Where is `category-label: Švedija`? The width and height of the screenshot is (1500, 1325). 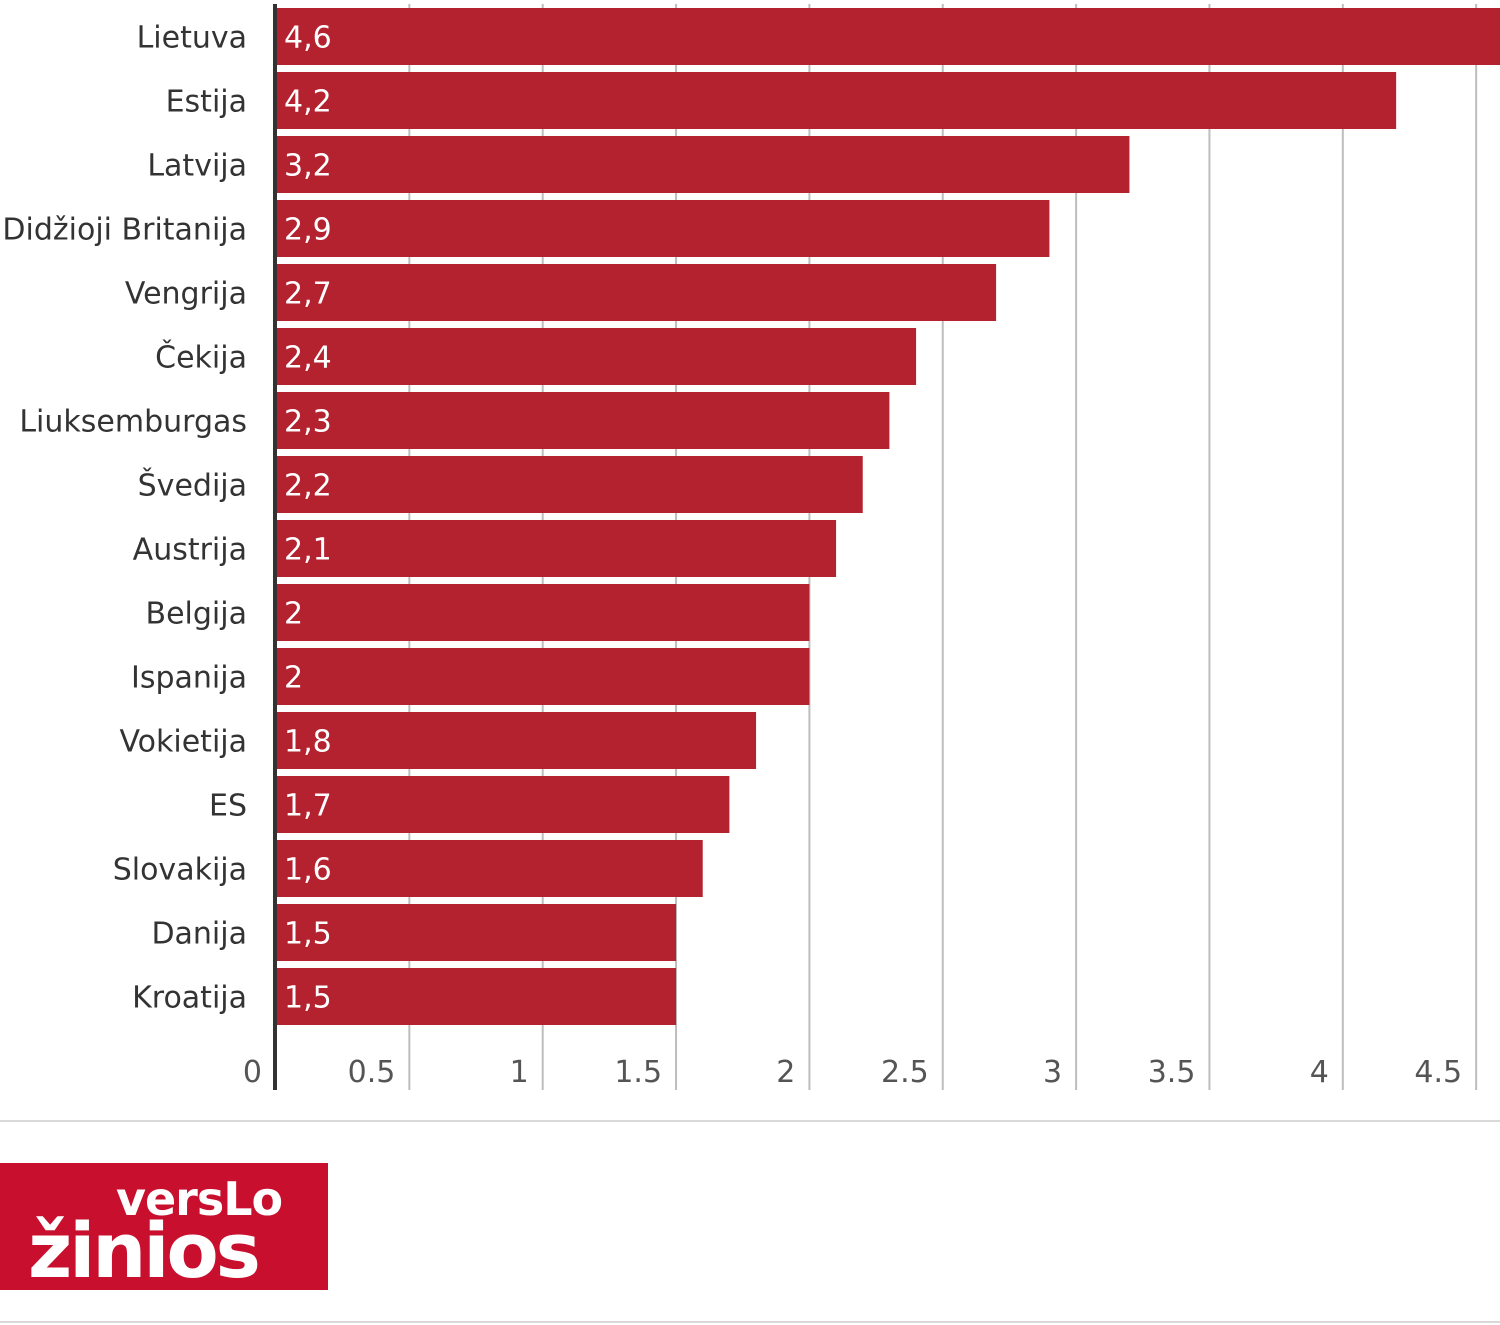 category-label: Švedija is located at coordinates (192, 485).